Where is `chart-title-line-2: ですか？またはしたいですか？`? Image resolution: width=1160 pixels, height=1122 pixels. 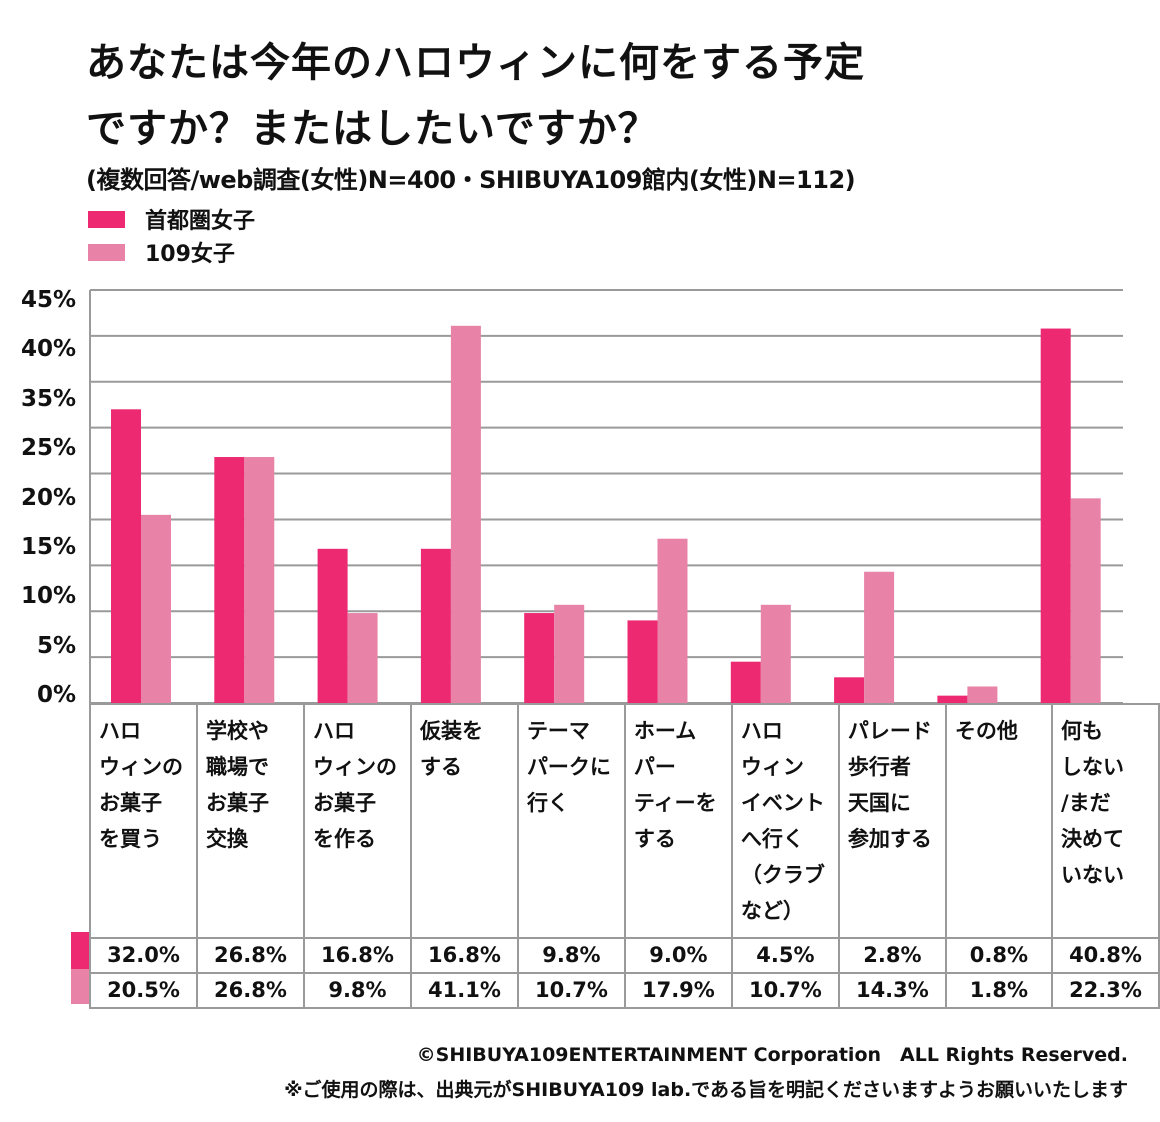 chart-title-line-2: ですか？またはしたいですか？ is located at coordinates (372, 129).